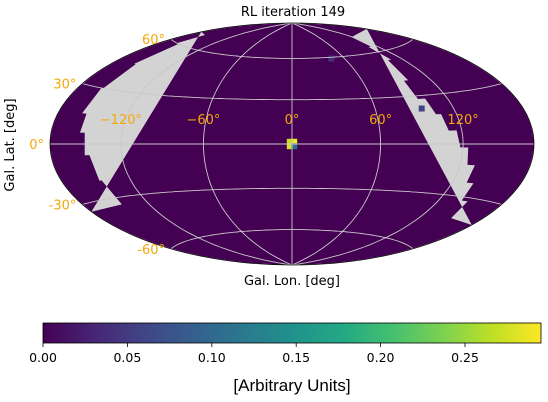 The width and height of the screenshot is (548, 402). What do you see at coordinates (36, 145) in the screenshot?
I see `lat-tick-label: 0°` at bounding box center [36, 145].